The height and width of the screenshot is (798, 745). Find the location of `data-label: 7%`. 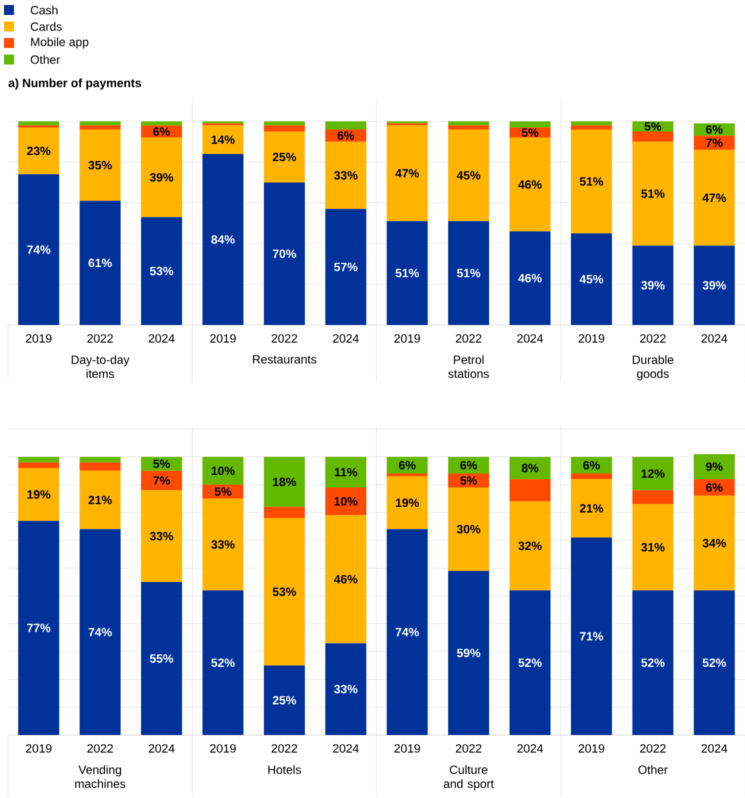

data-label: 7% is located at coordinates (714, 142).